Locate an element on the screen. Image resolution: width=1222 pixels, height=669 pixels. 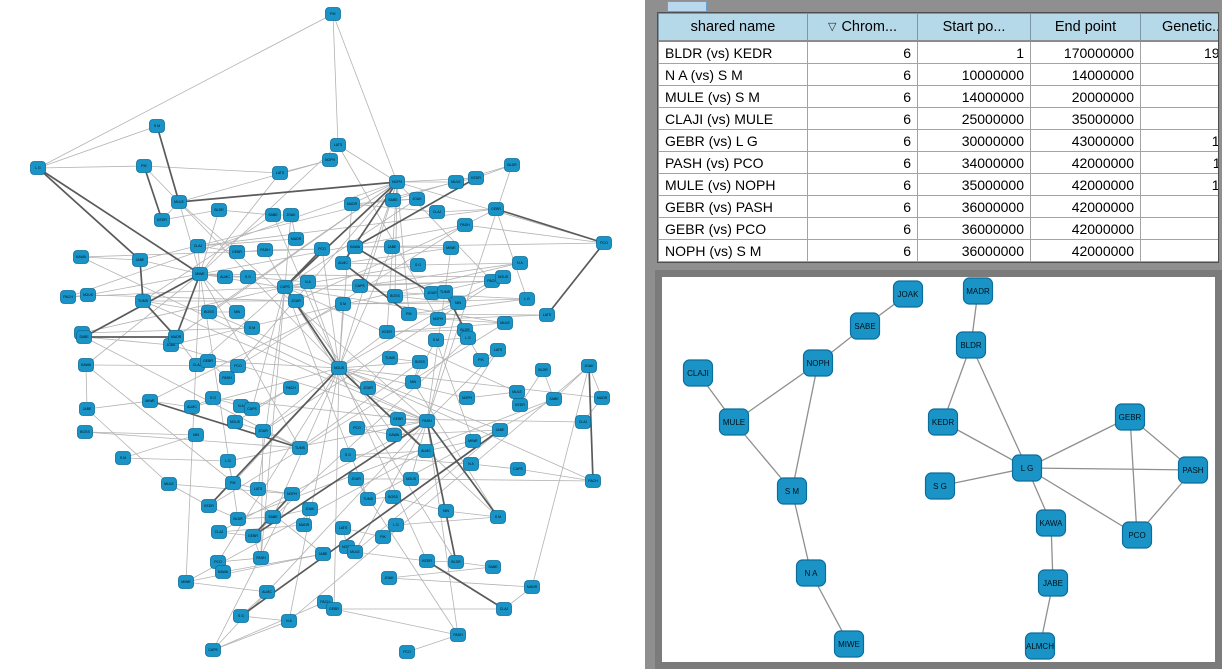
table-row: PASH (vs) PCO6340000004200000011.4 is located at coordinates (938, 162).